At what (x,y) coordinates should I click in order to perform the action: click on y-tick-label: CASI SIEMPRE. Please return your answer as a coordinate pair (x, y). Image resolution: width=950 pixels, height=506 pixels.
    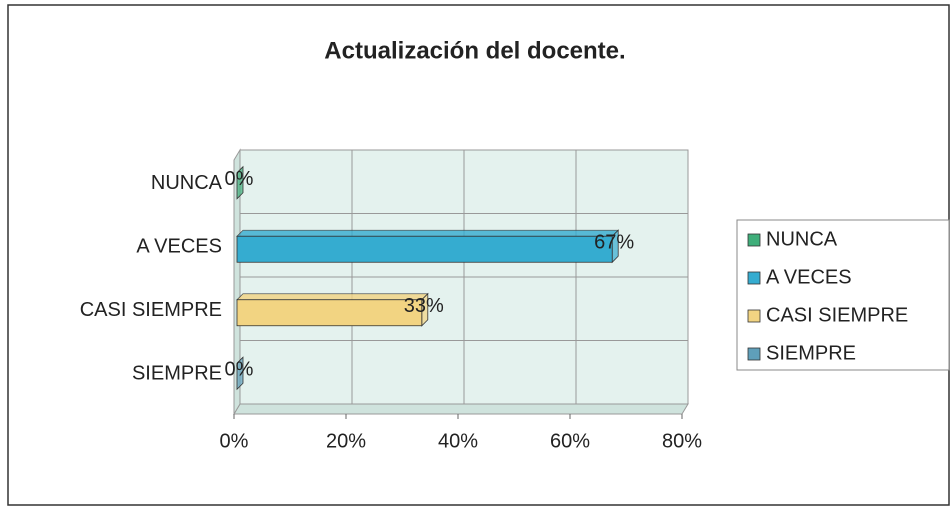
    Looking at the image, I should click on (151, 310).